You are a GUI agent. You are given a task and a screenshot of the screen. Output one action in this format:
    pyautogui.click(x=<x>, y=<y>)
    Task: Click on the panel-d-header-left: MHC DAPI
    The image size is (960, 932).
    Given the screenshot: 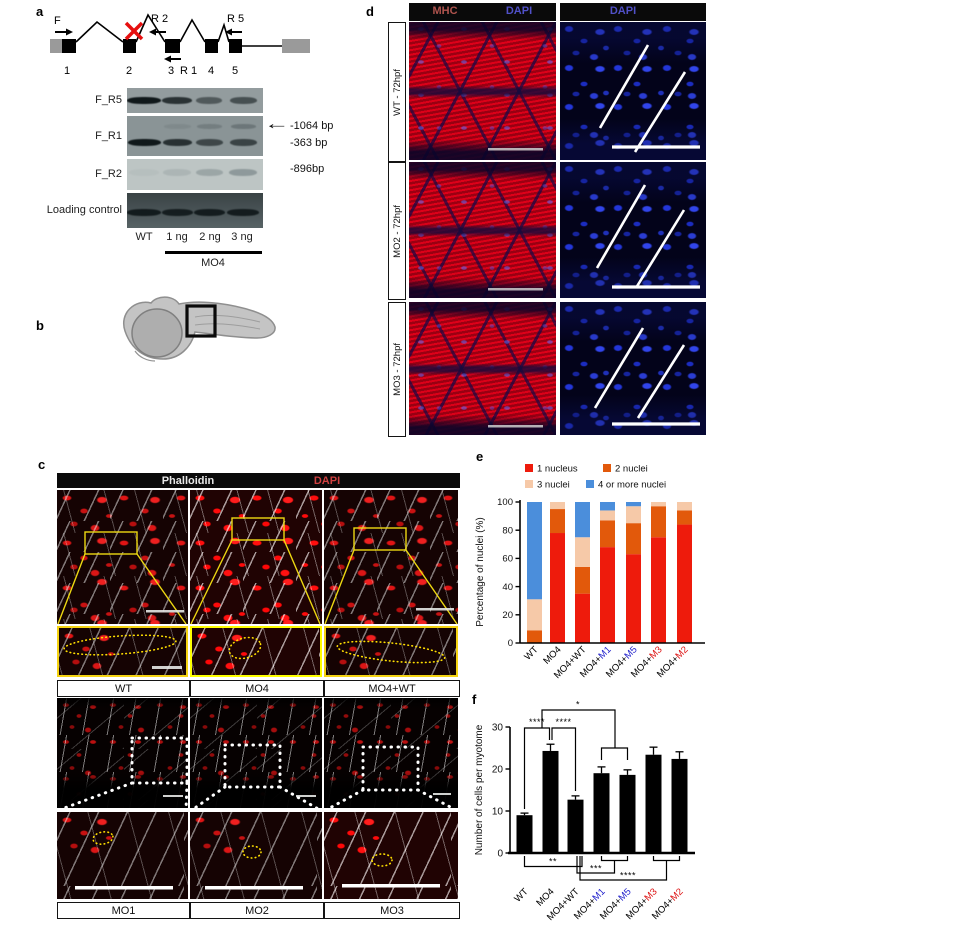 What is the action you would take?
    pyautogui.click(x=482, y=12)
    